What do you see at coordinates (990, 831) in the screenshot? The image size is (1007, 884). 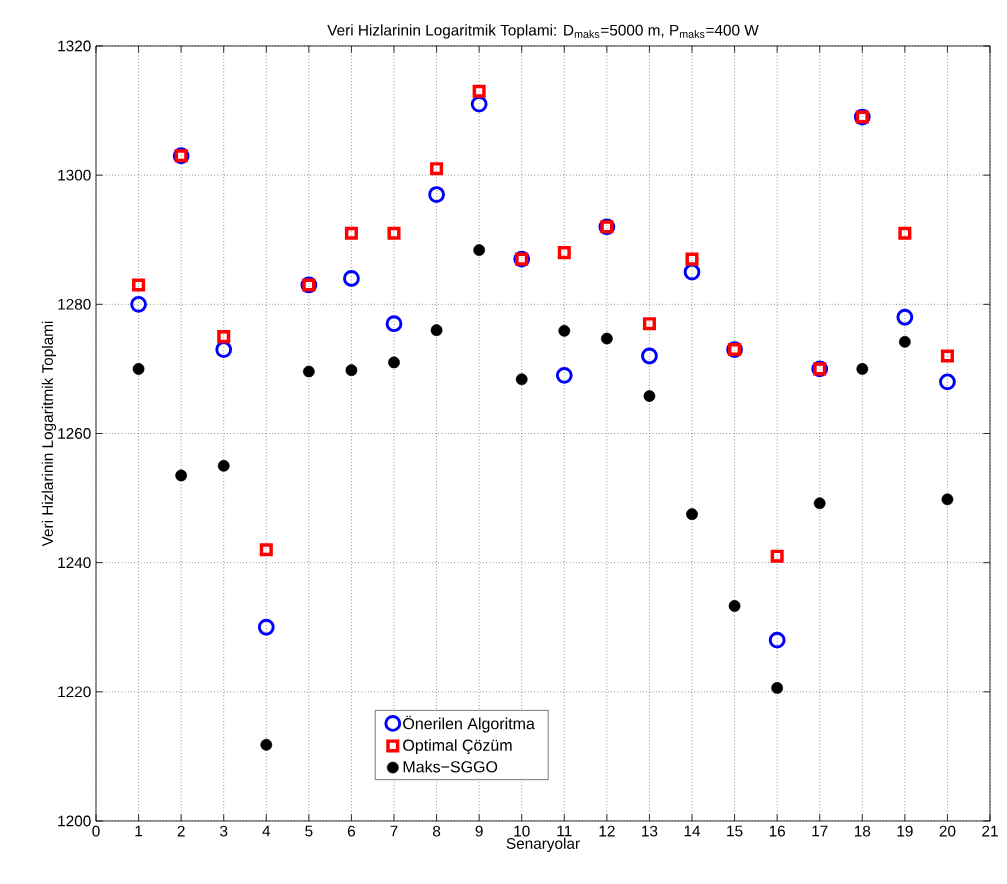 I see `x-tick-label: 21` at bounding box center [990, 831].